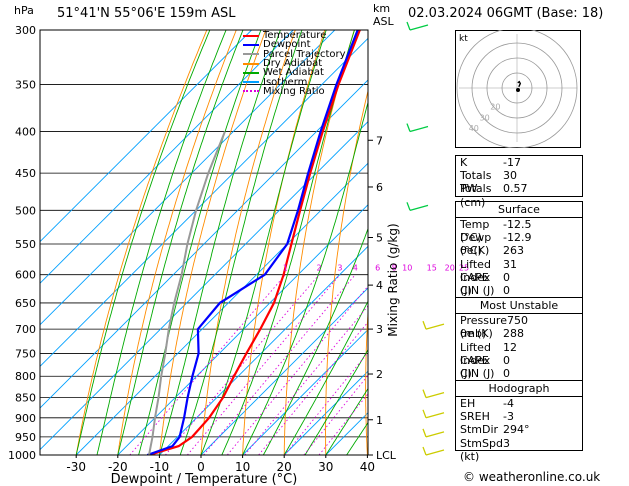  Describe the element at coordinates (339, 268) in the screenshot. I see `mixing-ratio-label: 3` at that location.